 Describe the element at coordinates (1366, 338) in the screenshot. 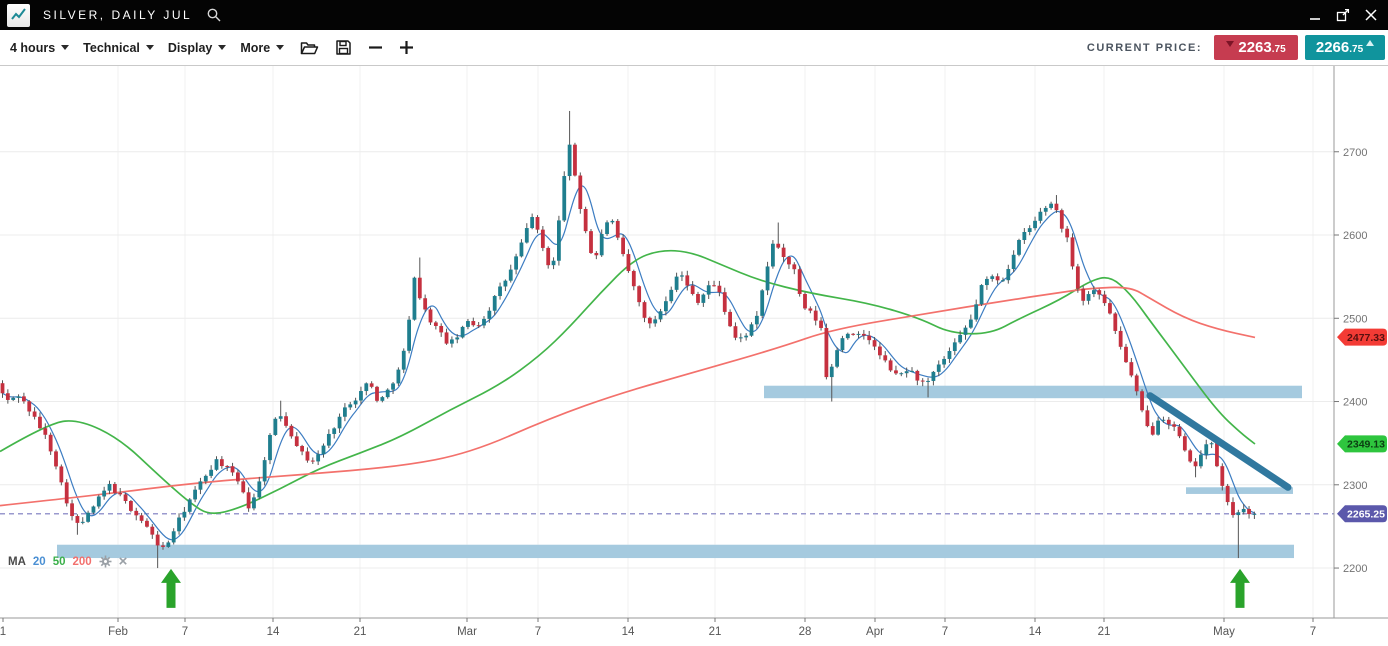

I see `svg-text: 2477.33` at that location.